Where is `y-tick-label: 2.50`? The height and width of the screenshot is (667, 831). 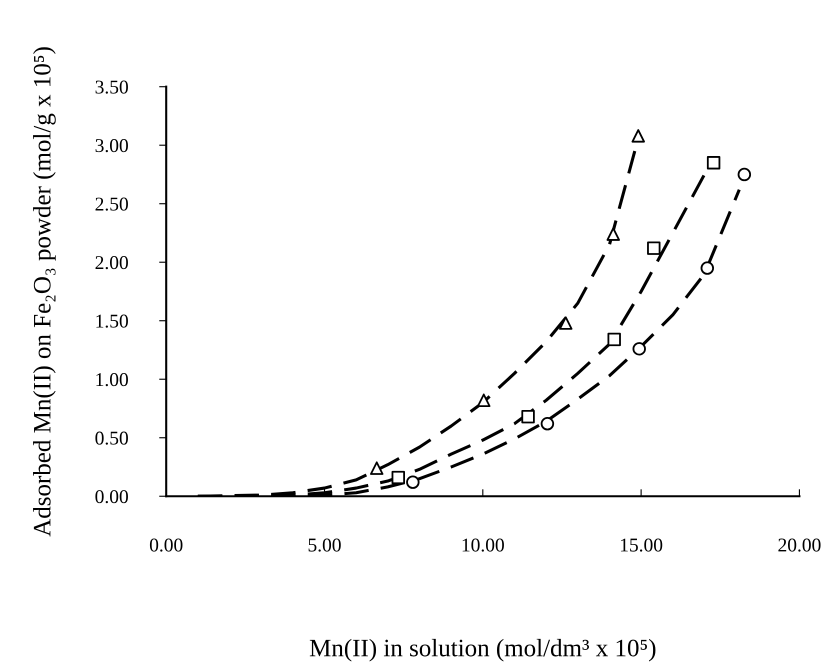
y-tick-label: 2.50 is located at coordinates (112, 204).